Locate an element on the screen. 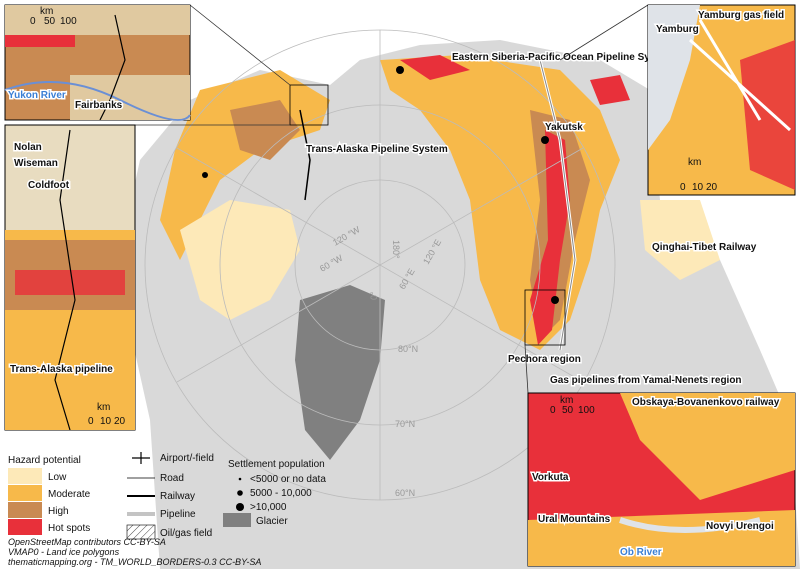 Image resolution: width=800 pixels, height=569 pixels. coastal-hotspots is located at coordinates (515, 80).